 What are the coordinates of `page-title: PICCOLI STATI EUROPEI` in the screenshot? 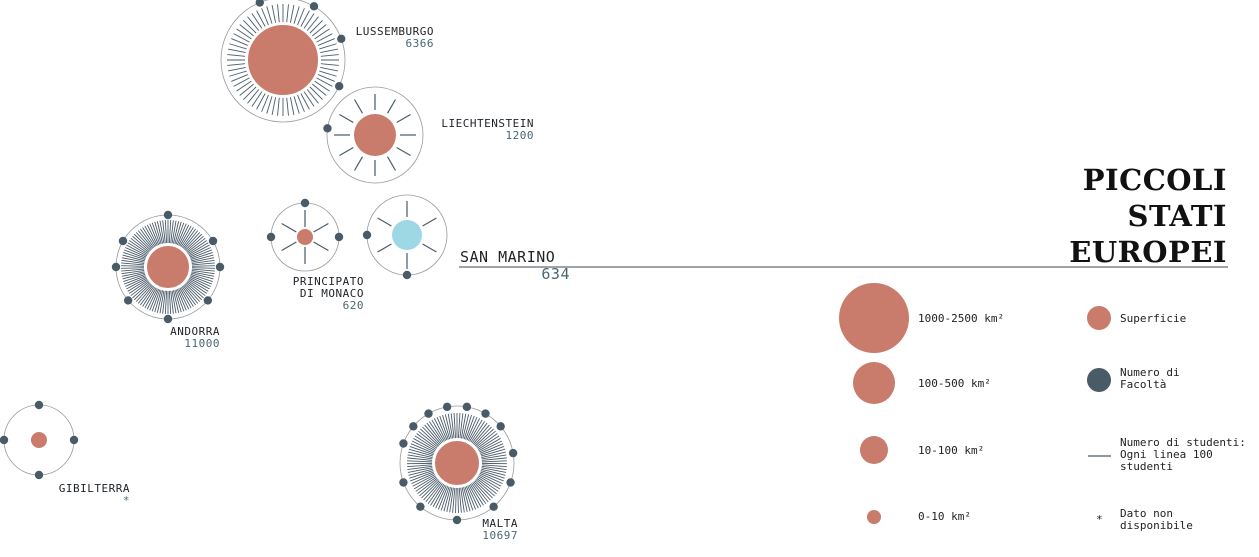 It's located at (1148, 216).